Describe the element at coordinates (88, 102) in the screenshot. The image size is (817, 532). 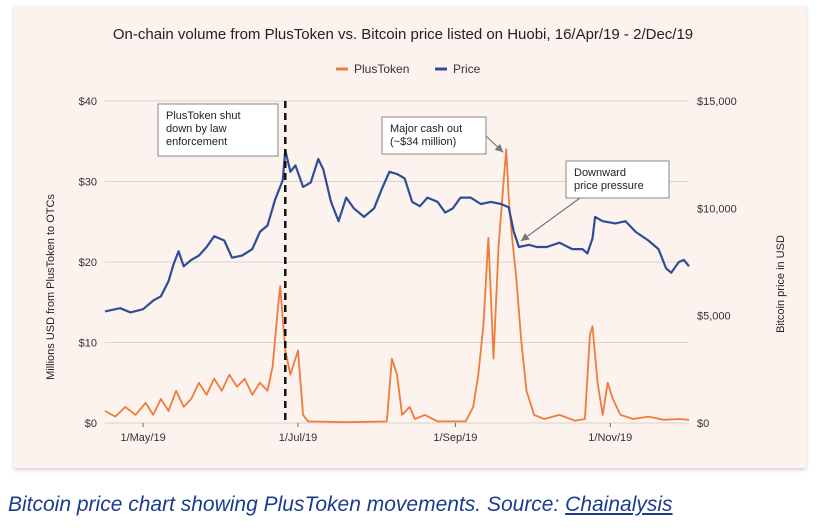
I see `y-tick-label-left: $40` at that location.